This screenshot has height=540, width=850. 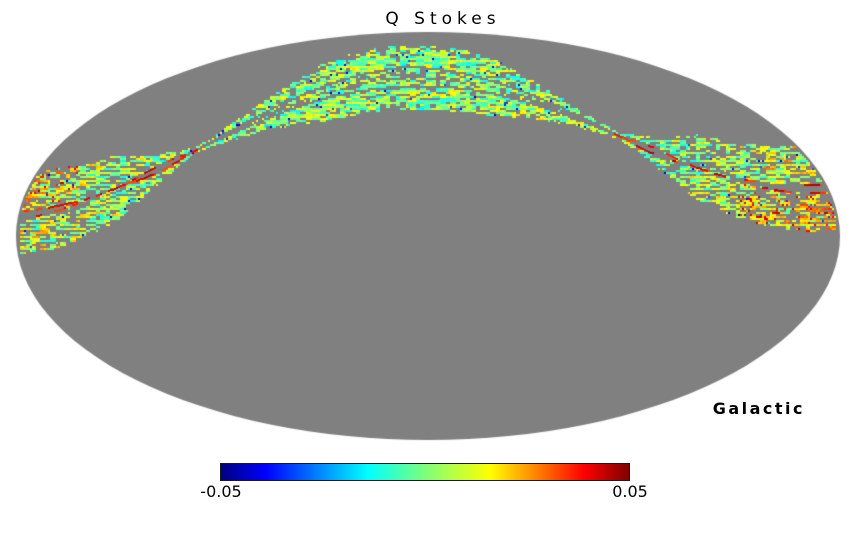 I want to click on colorbar-max-label: 0.05, so click(x=630, y=491).